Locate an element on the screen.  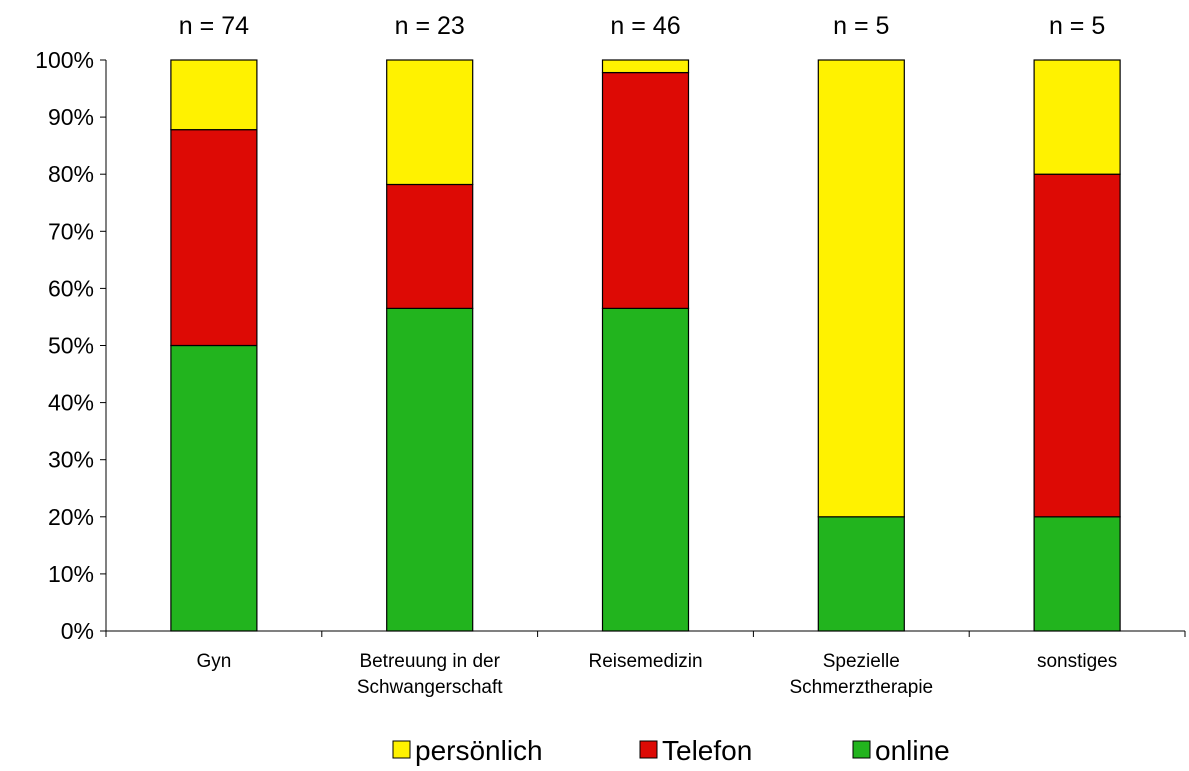
y-tick-label: 40% is located at coordinates (71, 403).